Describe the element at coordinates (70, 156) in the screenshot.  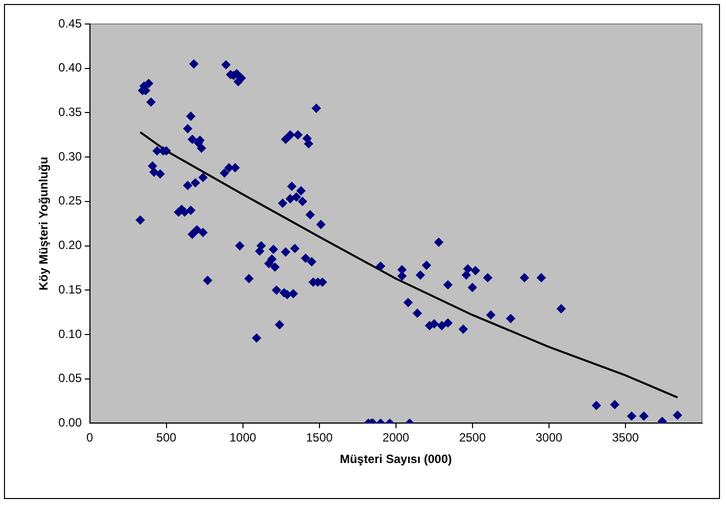
I see `y-tick-label: 0.30` at that location.